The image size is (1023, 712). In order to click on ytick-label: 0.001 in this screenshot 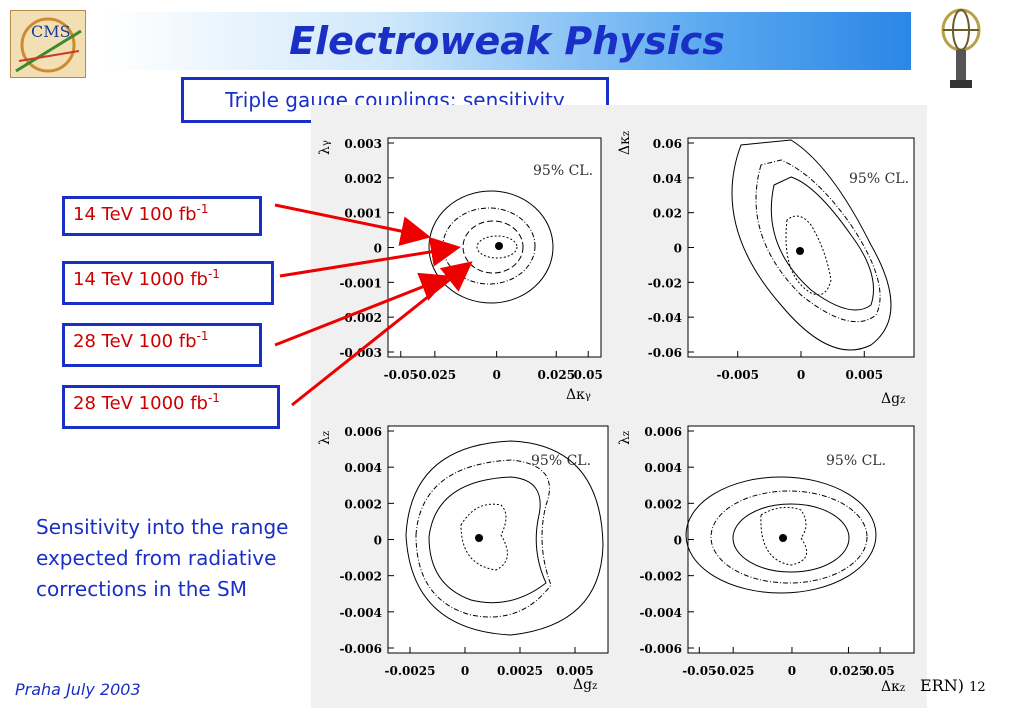, I will do `click(363, 214)`.